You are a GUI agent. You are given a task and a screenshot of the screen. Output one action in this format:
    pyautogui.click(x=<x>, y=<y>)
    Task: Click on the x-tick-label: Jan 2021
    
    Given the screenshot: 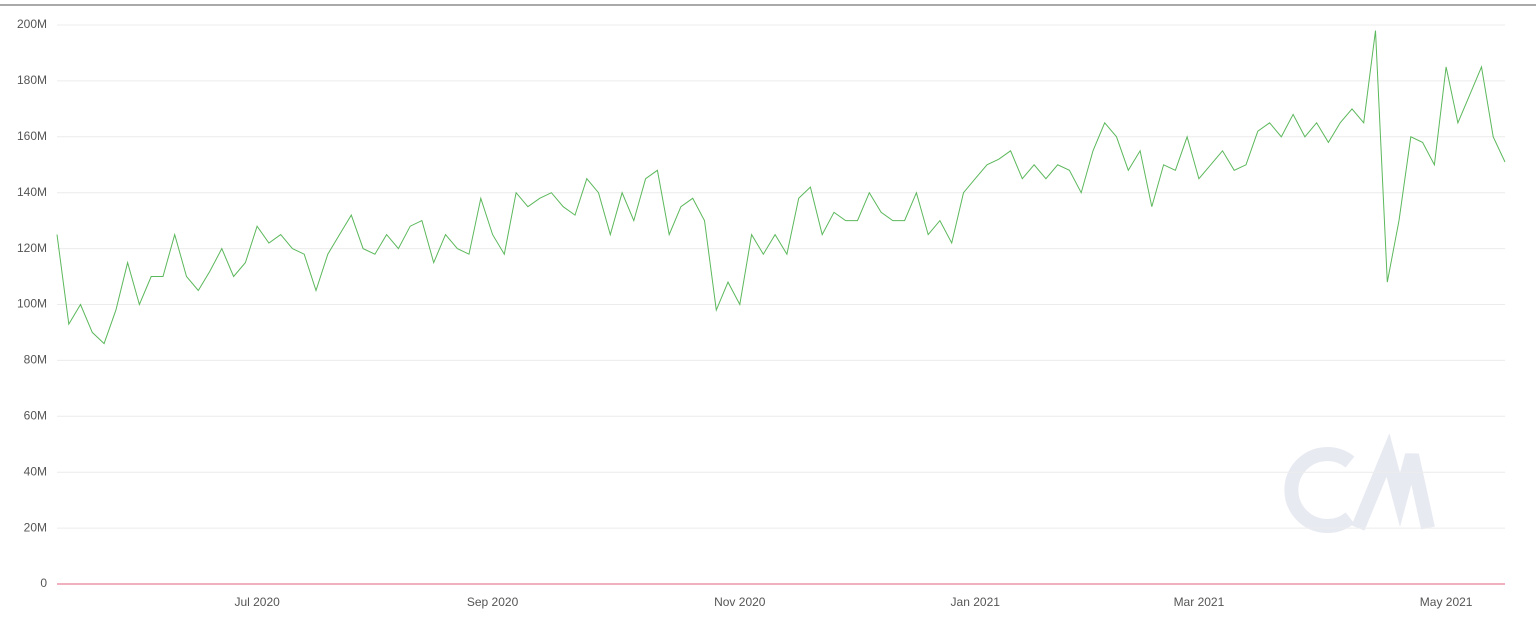 What is the action you would take?
    pyautogui.click(x=976, y=602)
    